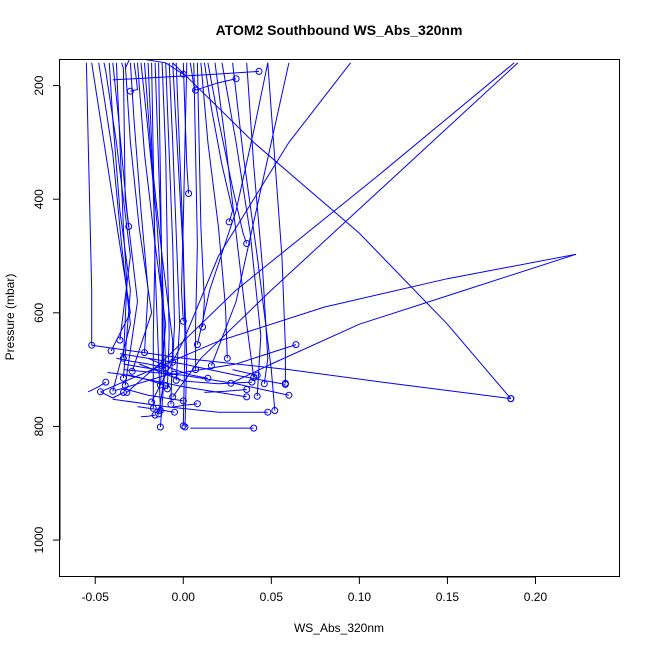 This screenshot has height=650, width=650. What do you see at coordinates (39, 426) in the screenshot?
I see `y-tick-label: 800` at bounding box center [39, 426].